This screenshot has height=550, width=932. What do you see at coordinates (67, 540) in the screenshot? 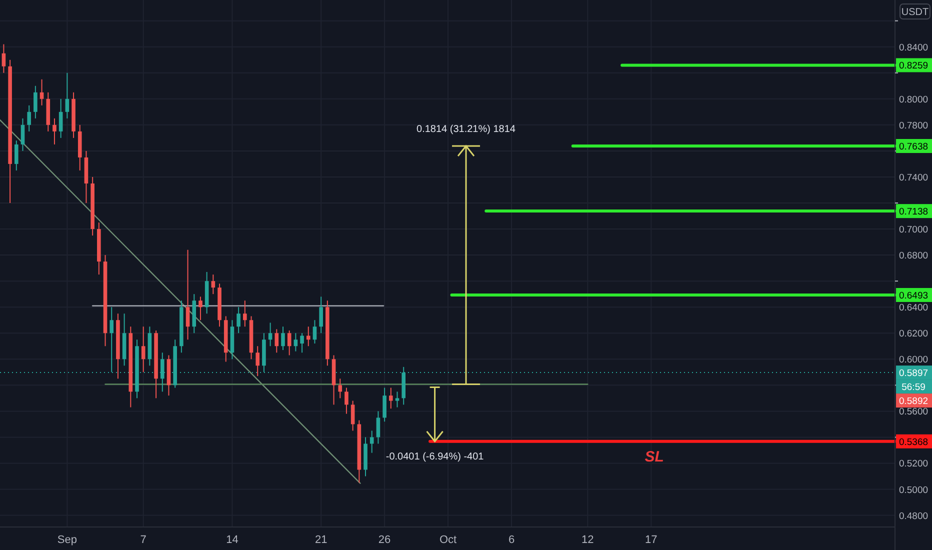
I see `x-tick-label: Sep` at bounding box center [67, 540].